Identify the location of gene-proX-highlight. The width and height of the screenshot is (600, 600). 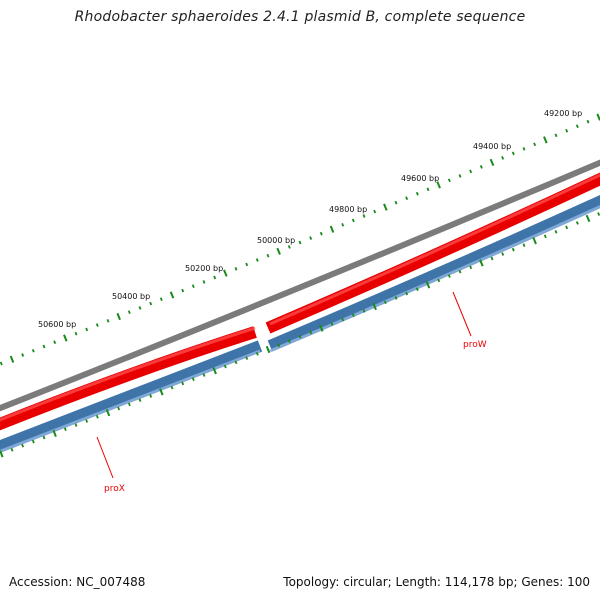
(130, 401).